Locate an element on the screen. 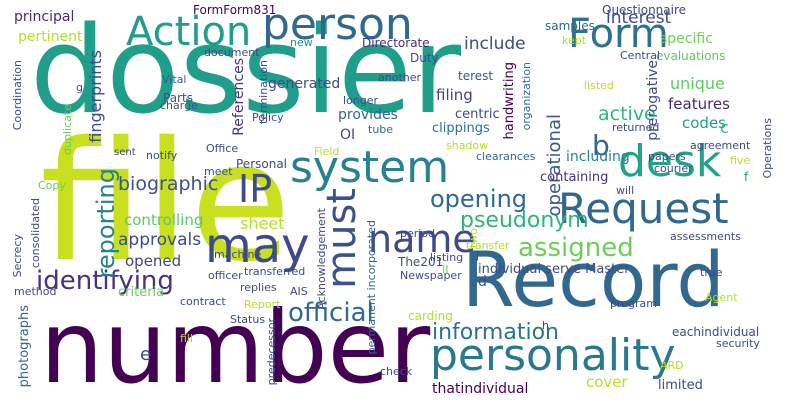  word-handwriting: handwriting is located at coordinates (509, 101).